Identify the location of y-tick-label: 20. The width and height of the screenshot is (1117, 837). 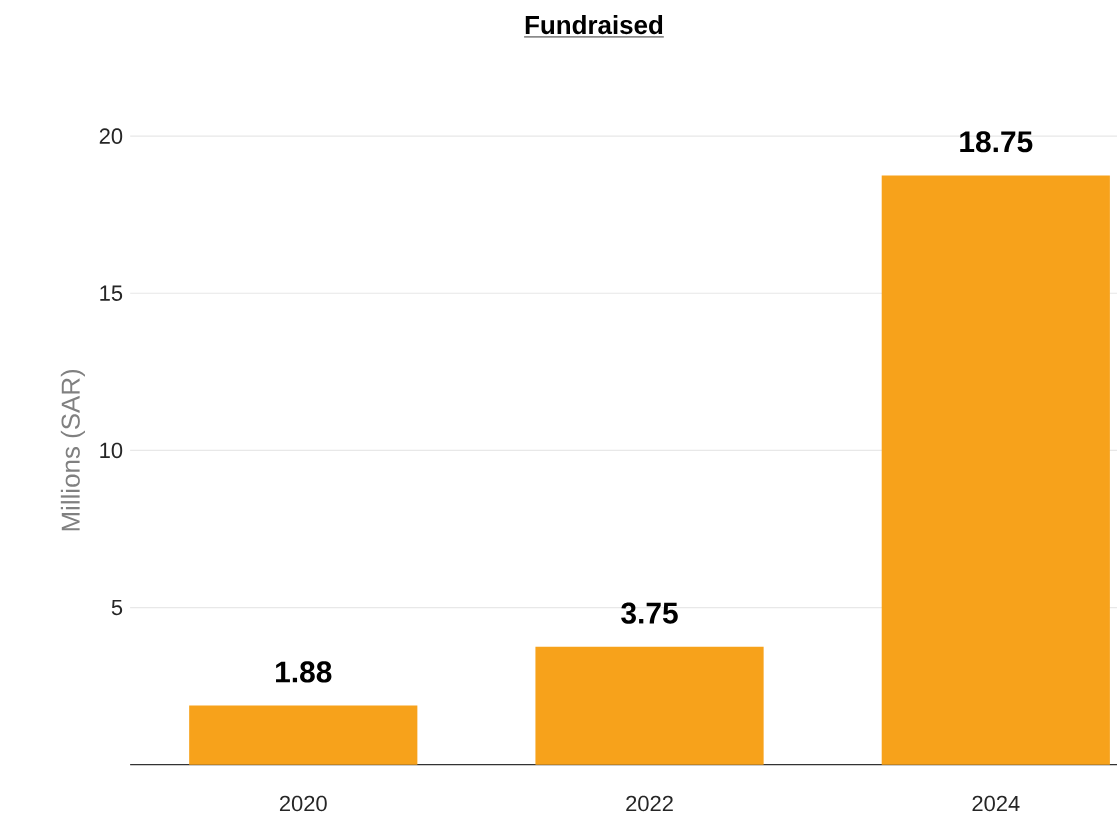
(111, 136).